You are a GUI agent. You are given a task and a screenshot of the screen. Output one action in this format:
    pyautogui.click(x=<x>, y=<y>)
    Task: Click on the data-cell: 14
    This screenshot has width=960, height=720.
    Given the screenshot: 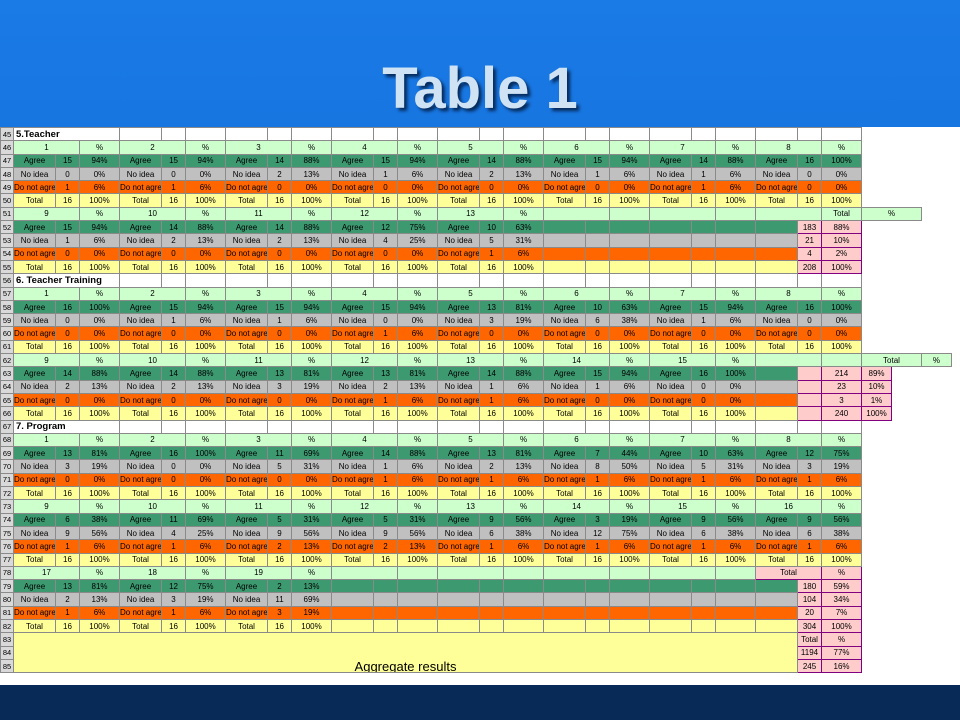 What is the action you would take?
    pyautogui.click(x=280, y=227)
    